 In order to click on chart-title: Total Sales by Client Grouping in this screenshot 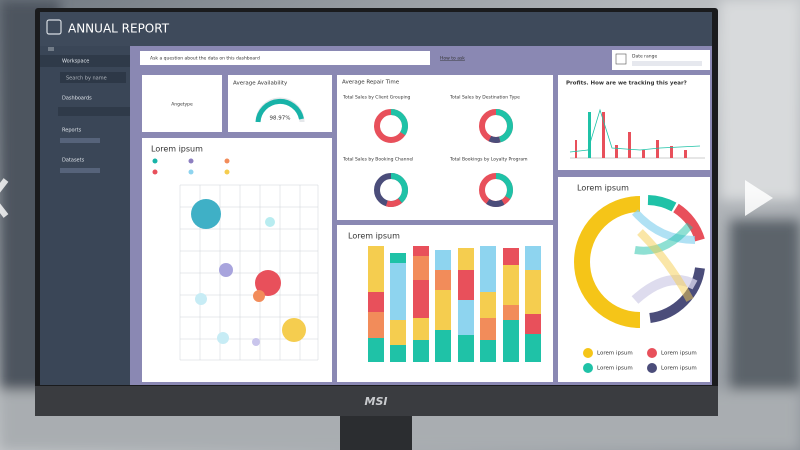, I will do `click(376, 98)`.